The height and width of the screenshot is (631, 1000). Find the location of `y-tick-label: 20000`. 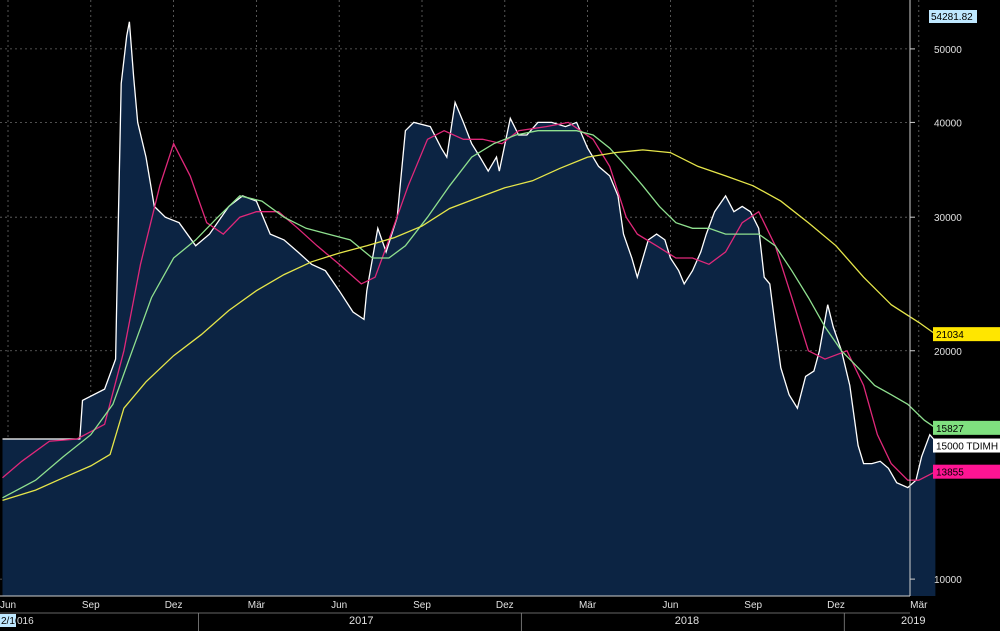

y-tick-label: 20000 is located at coordinates (948, 352).